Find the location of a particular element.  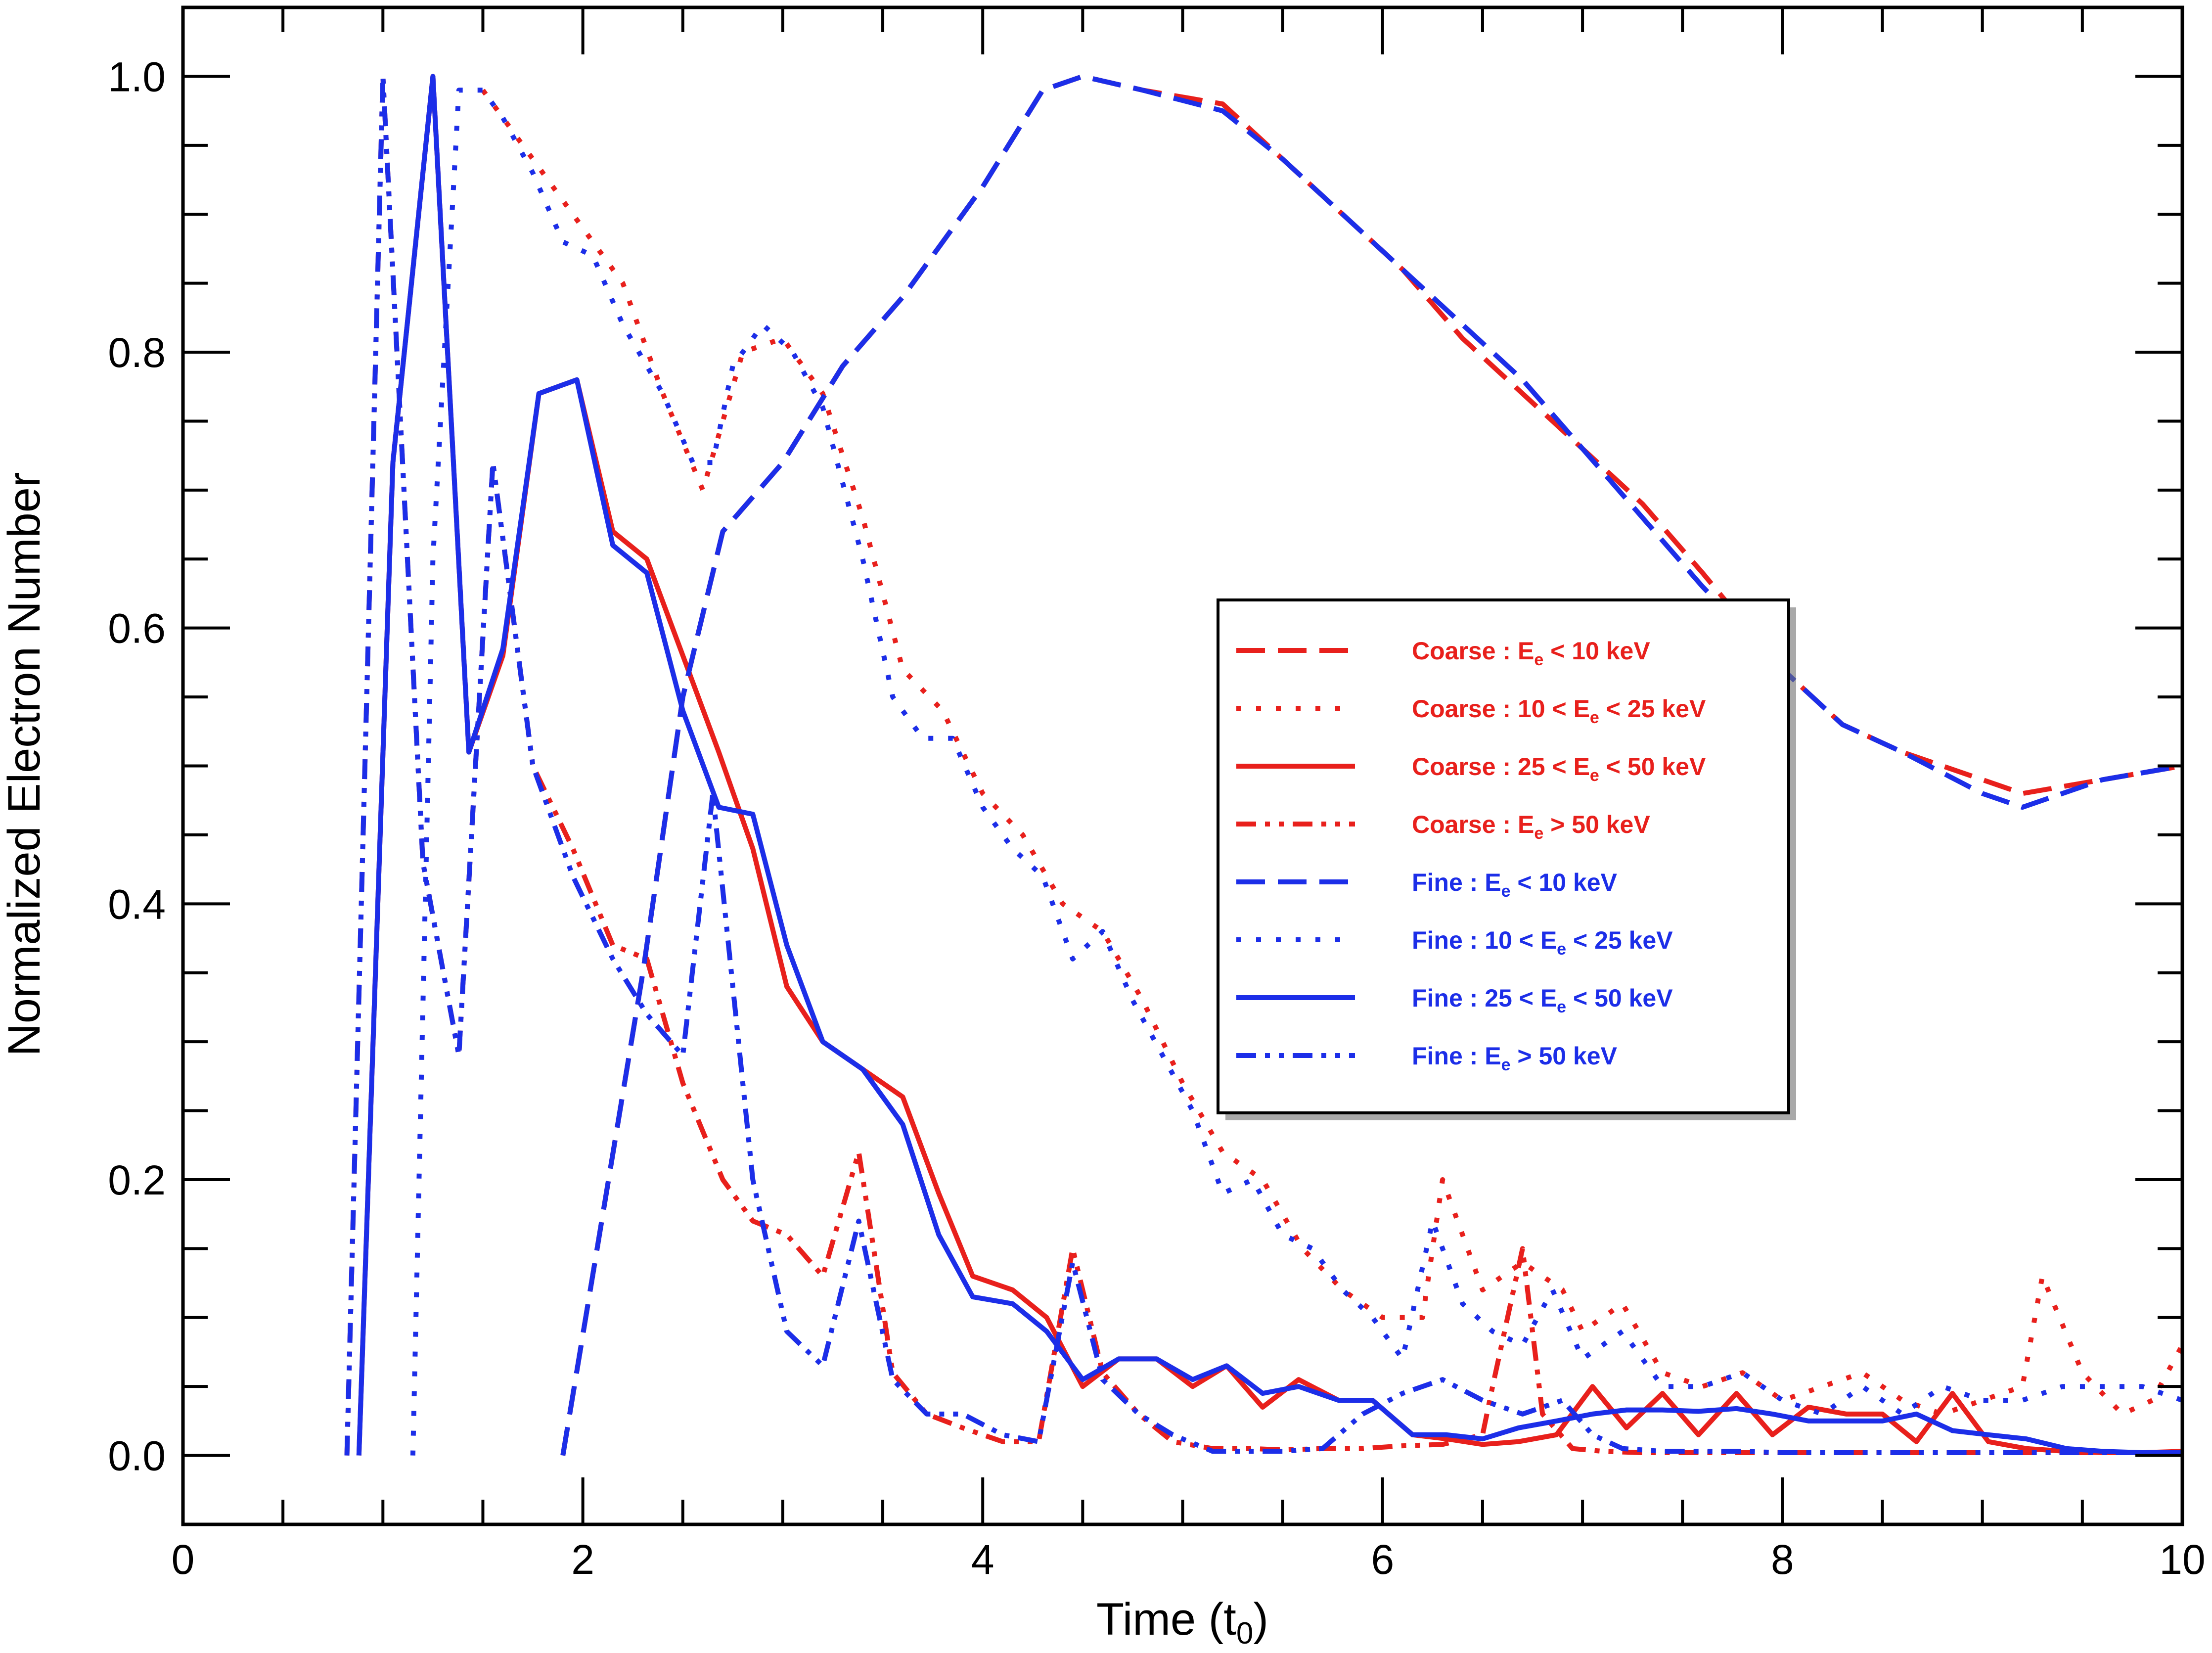

legend-label-1: Coarse : Ee < 10 keV is located at coordinates (1531, 653).